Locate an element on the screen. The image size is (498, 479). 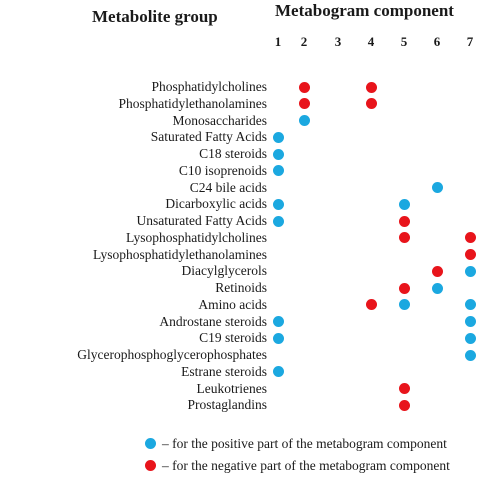
row-label: C24 bile acids is located at coordinates (228, 187).